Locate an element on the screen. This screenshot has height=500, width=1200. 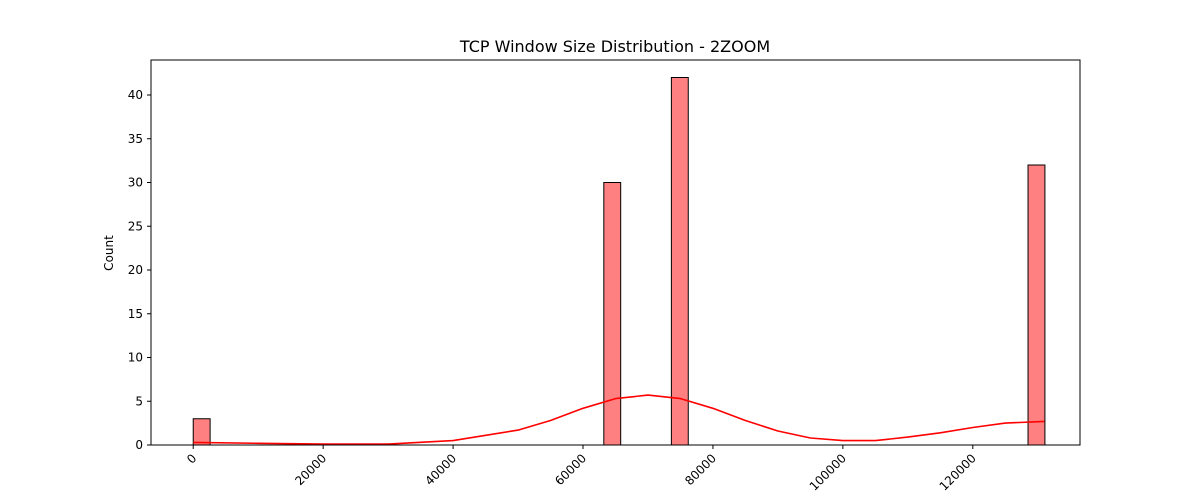
y-axis-ticks: 0 5 10 15 20 25 30 35 40 is located at coordinates (139, 270).